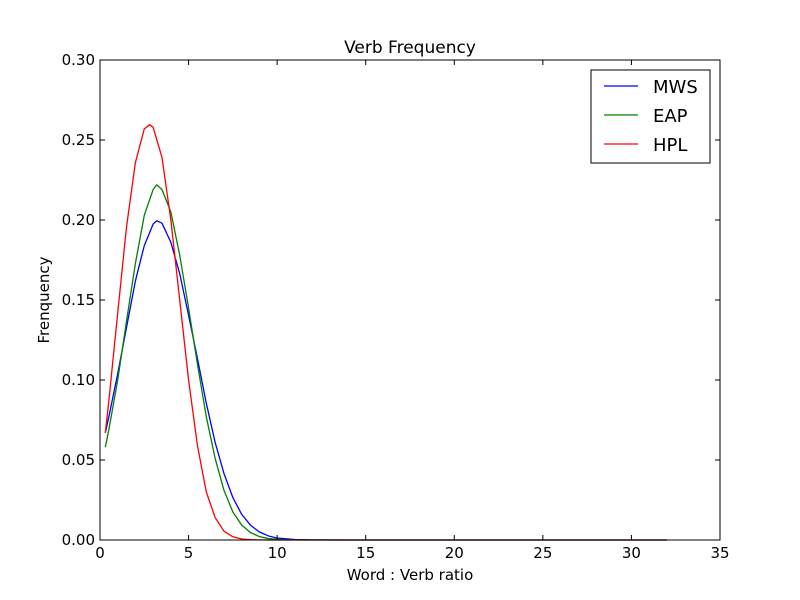 Image resolution: width=800 pixels, height=600 pixels. I want to click on legend-label-eap: EAP, so click(670, 116).